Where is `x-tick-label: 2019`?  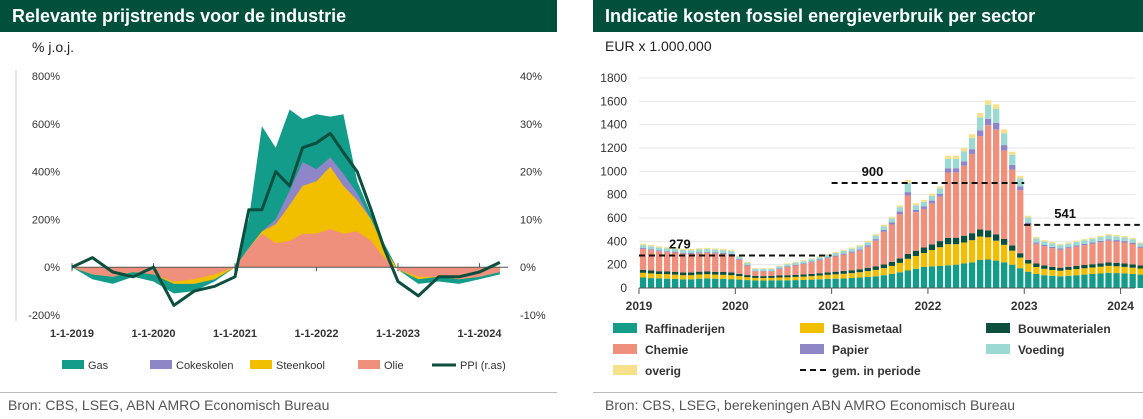
x-tick-label: 2019 is located at coordinates (639, 306).